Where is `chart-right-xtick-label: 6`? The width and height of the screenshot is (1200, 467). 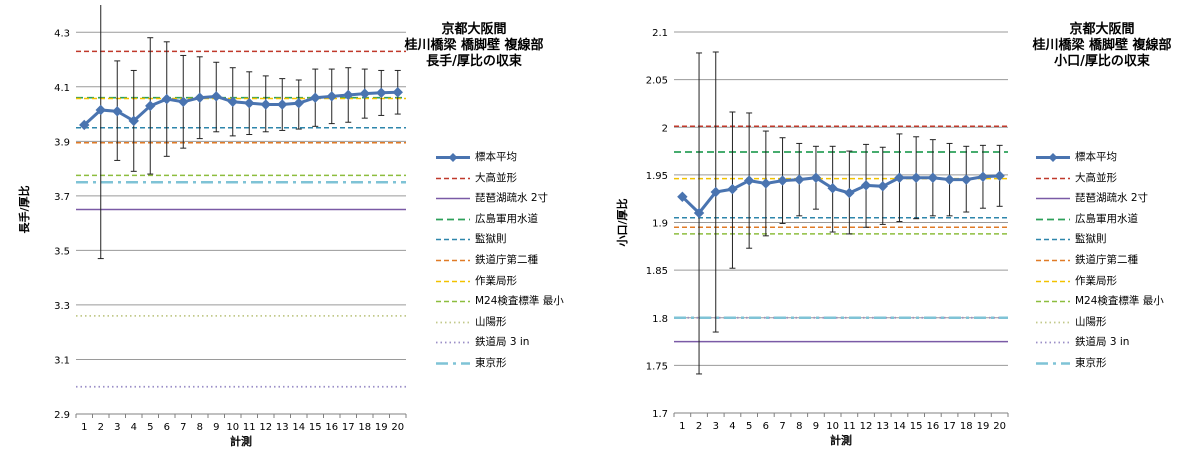 chart-right-xtick-label: 6 is located at coordinates (766, 426).